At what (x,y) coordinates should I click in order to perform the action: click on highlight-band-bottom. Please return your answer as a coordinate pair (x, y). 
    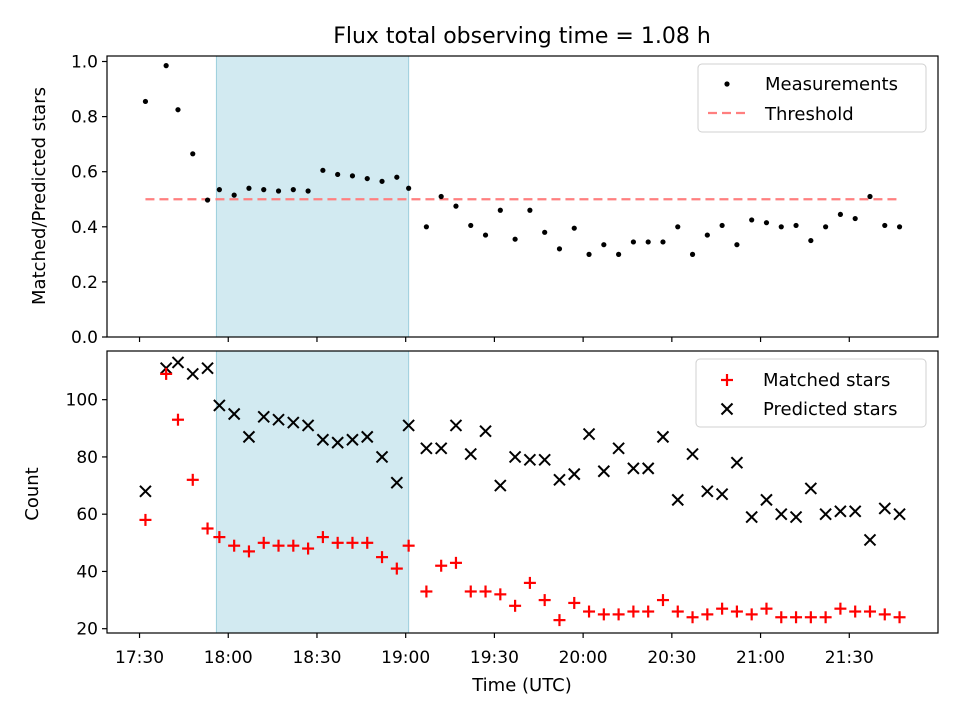
    Looking at the image, I should click on (312, 492).